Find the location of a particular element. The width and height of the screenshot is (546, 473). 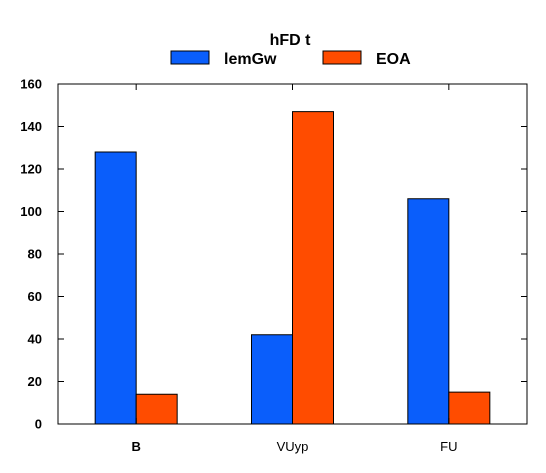

y-tick-label: 60 is located at coordinates (35, 296).